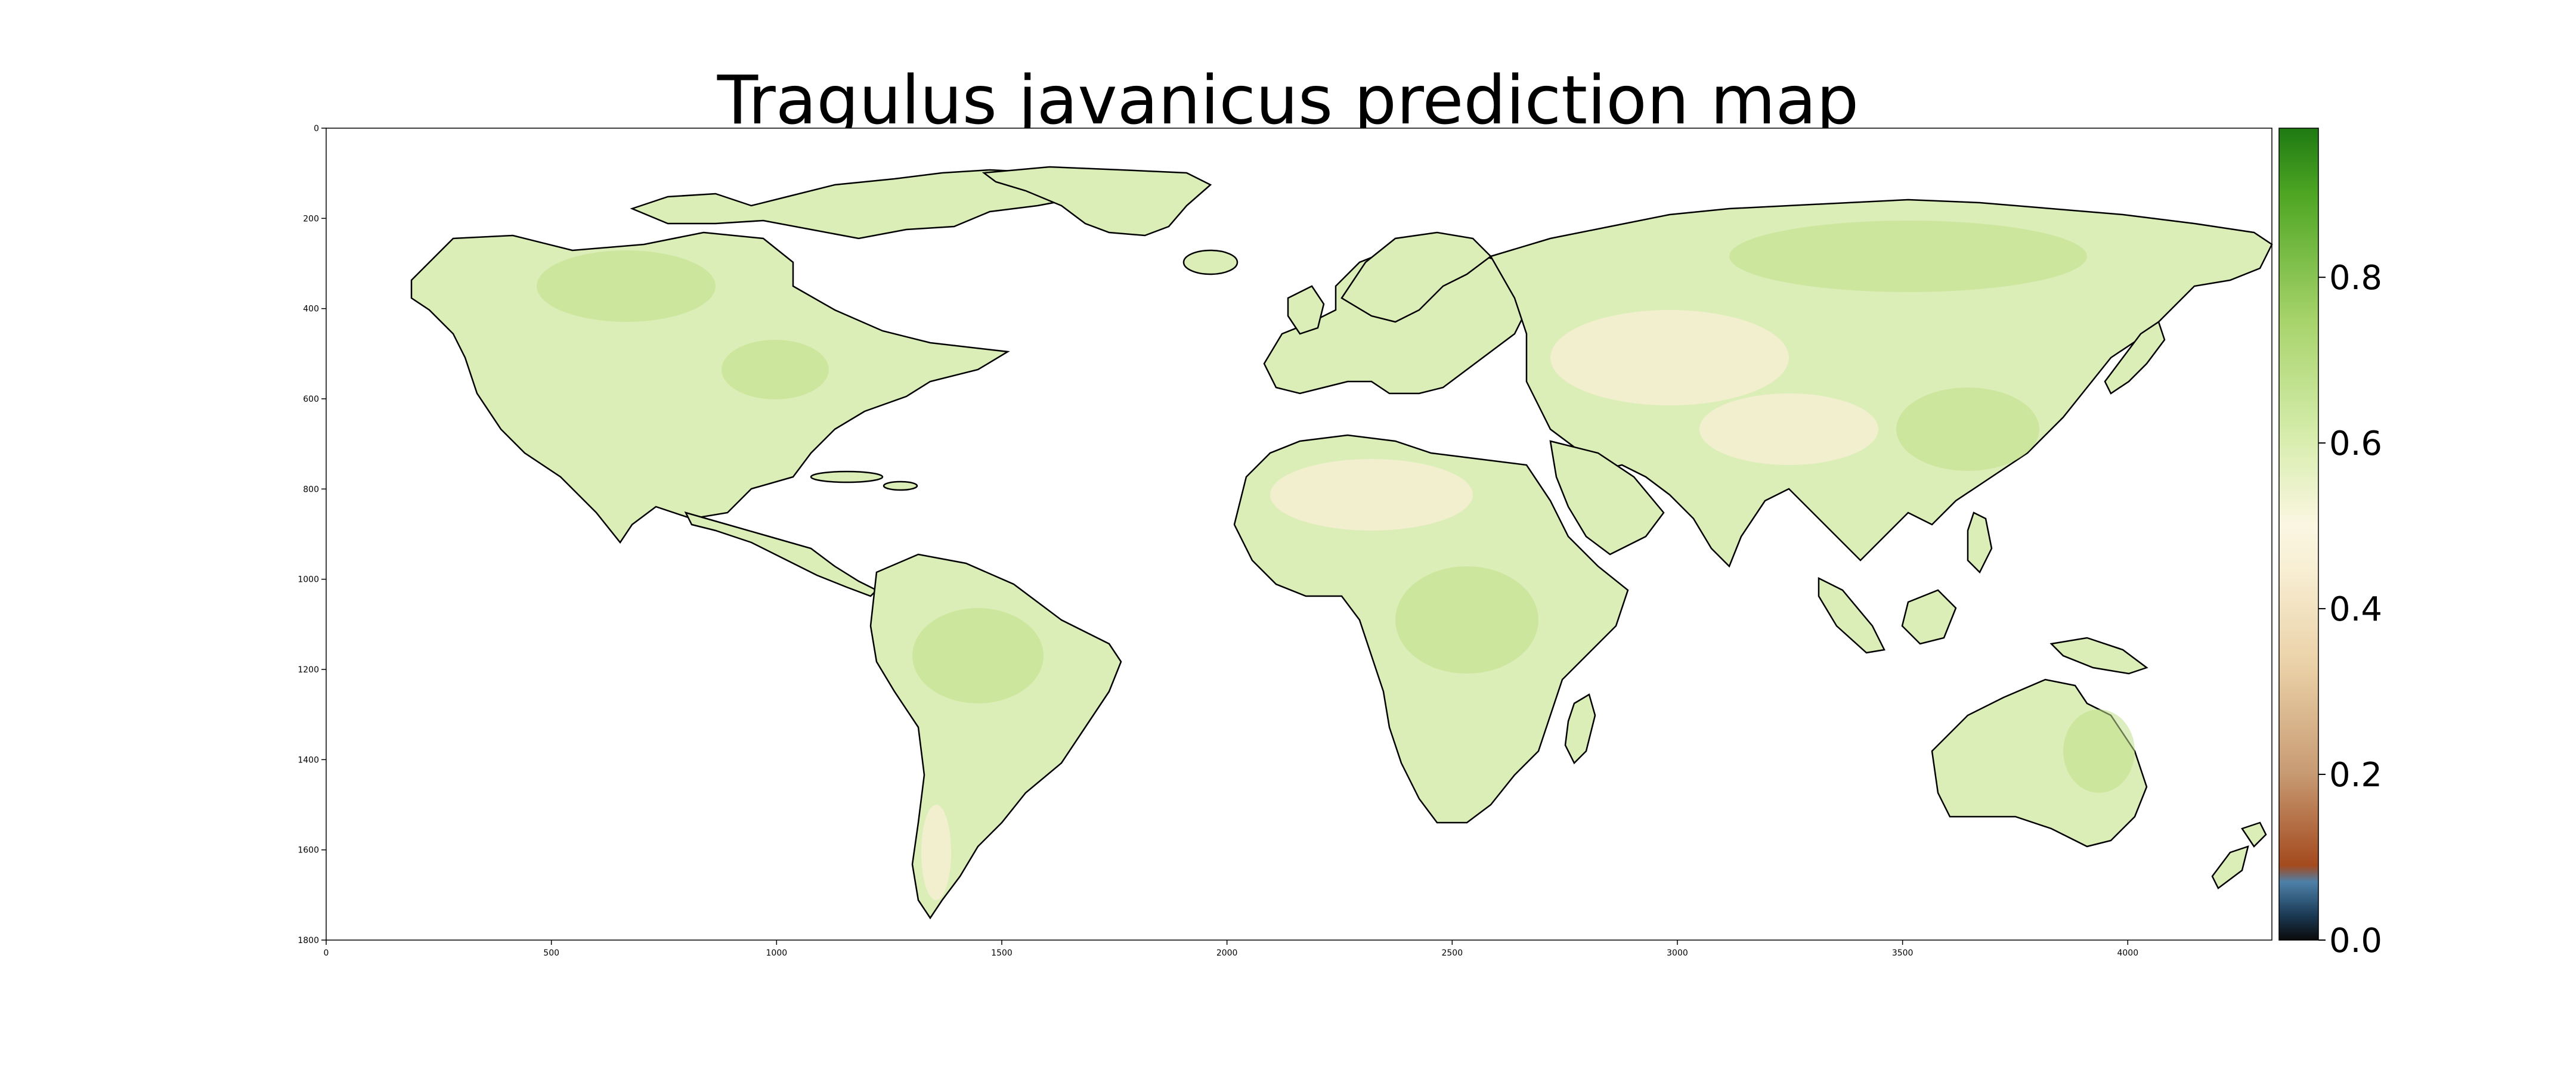 Image resolution: width=2576 pixels, height=1073 pixels. I want to click on colorbar-tick-label: 0.8, so click(2355, 278).